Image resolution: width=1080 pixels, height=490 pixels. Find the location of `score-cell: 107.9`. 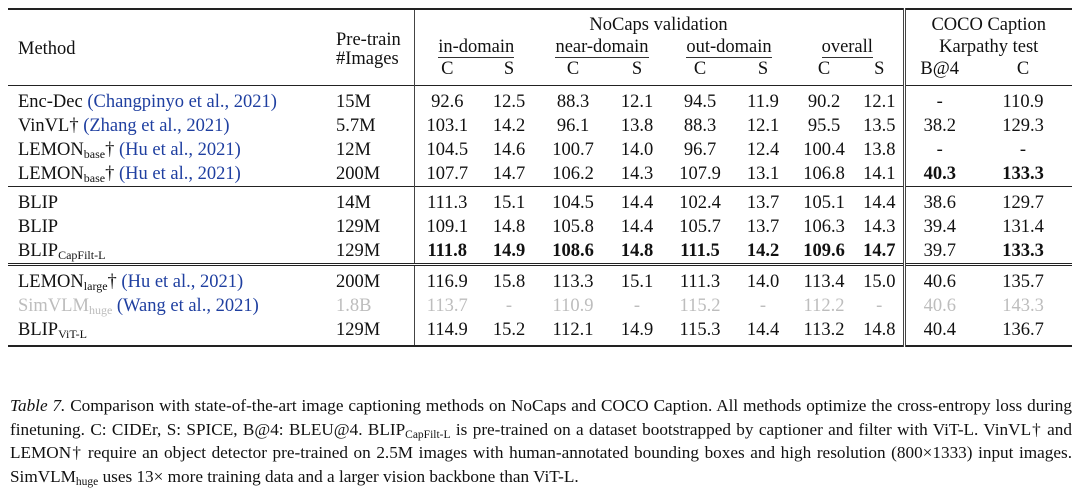

score-cell: 107.9 is located at coordinates (700, 174).